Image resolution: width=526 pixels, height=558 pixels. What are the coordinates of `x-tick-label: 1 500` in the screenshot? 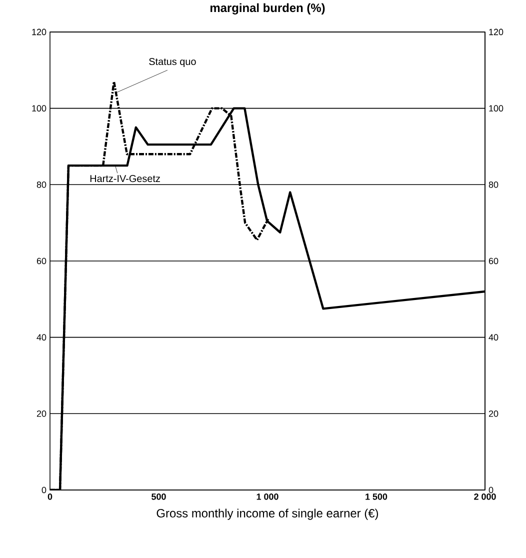 It's located at (377, 497).